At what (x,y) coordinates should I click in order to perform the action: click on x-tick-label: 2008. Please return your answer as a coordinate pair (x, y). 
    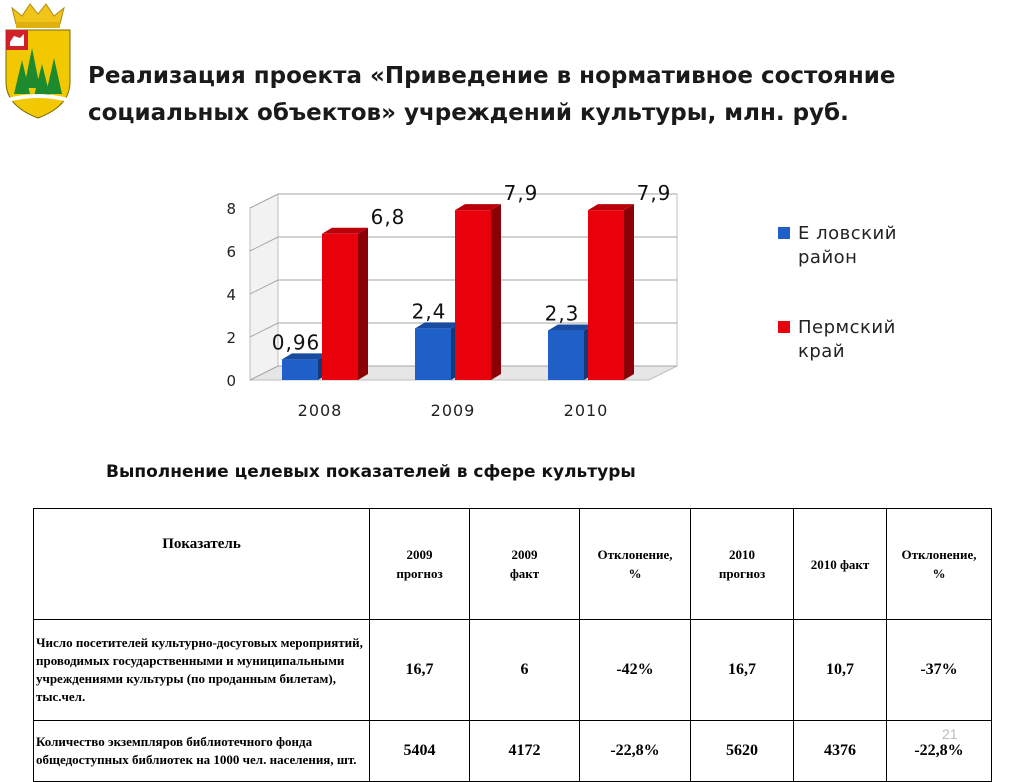
    Looking at the image, I should click on (320, 410).